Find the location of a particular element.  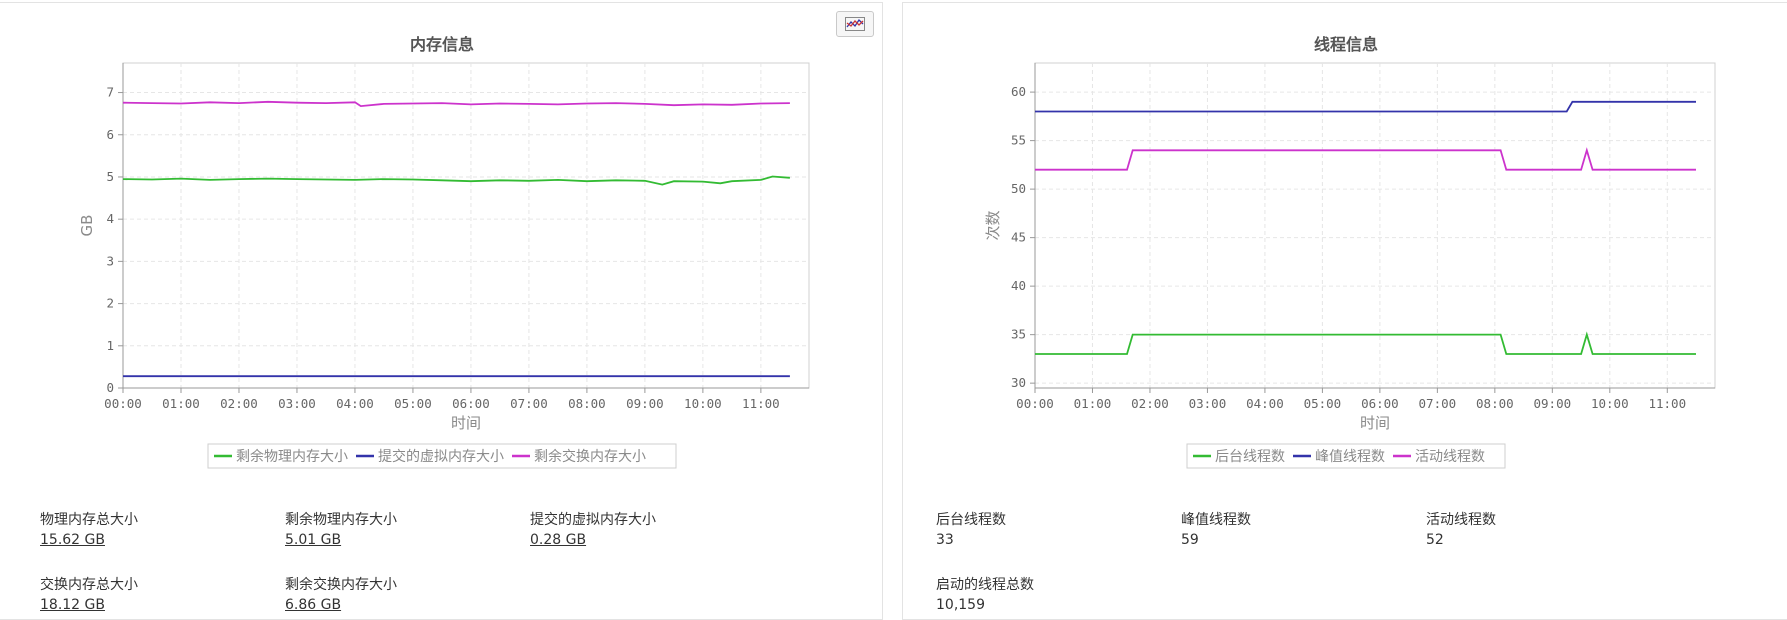

stat-label: 峰值线程数 is located at coordinates (1216, 520).